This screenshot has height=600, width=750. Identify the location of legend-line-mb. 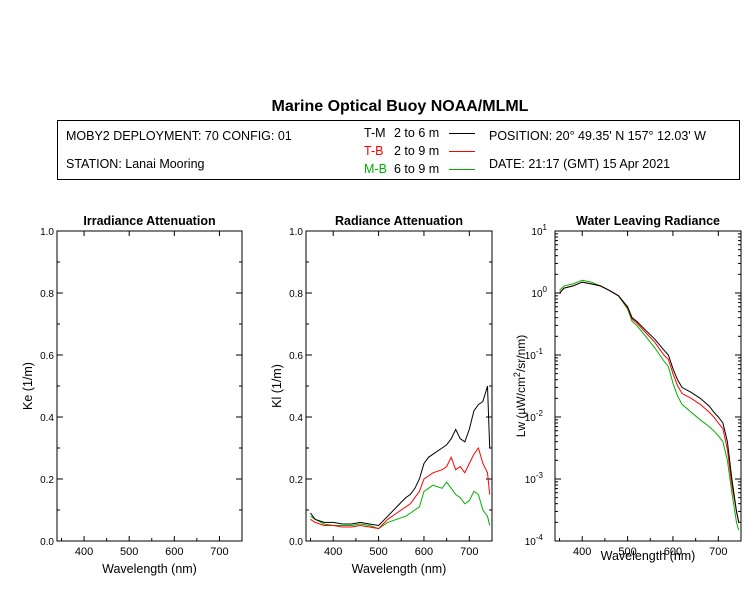
(462, 169).